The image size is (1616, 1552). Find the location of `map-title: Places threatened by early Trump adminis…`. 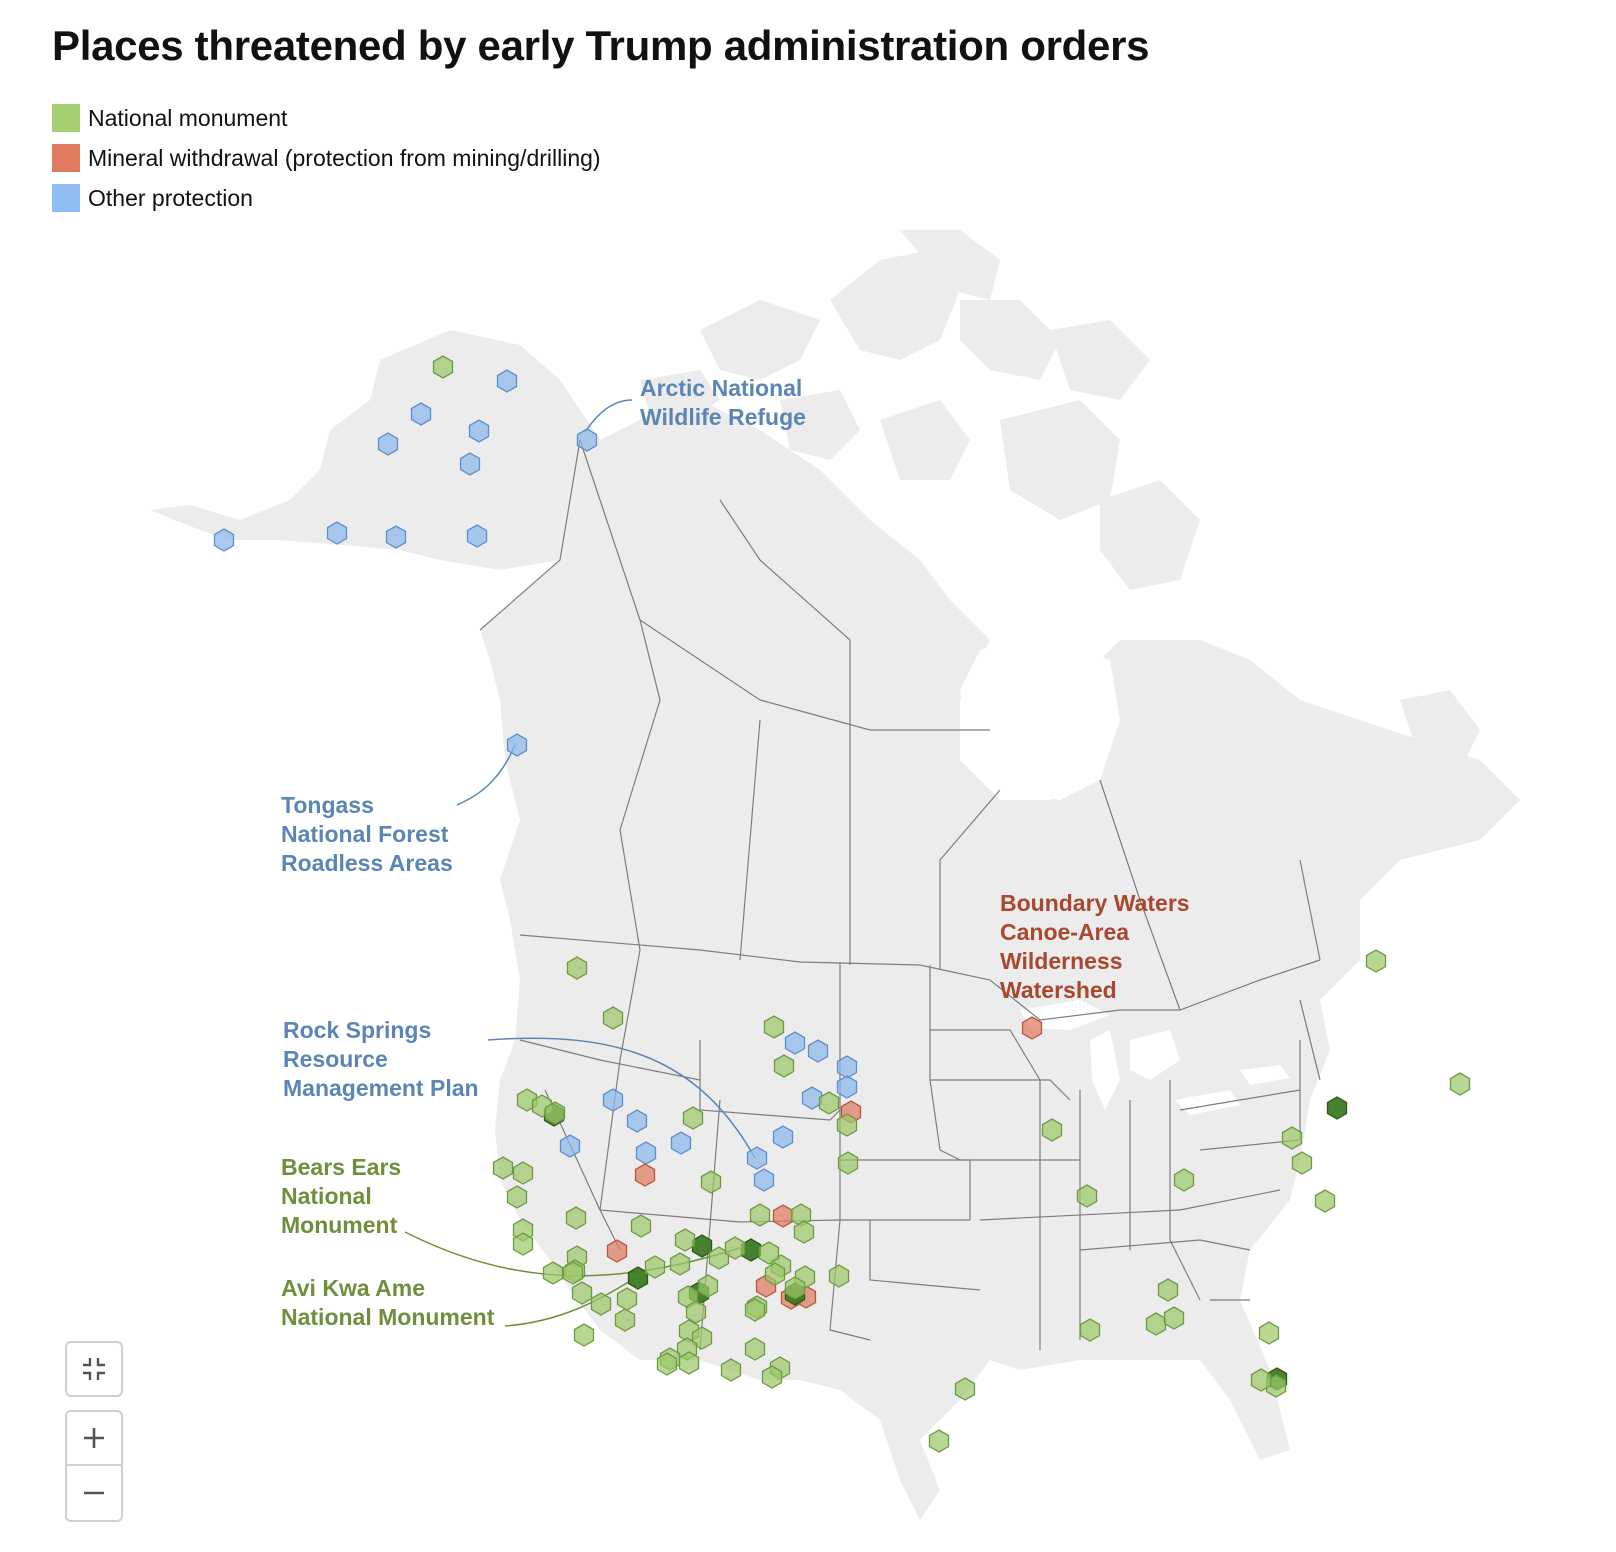

map-title: Places threatened by early Trump adminis… is located at coordinates (601, 45).